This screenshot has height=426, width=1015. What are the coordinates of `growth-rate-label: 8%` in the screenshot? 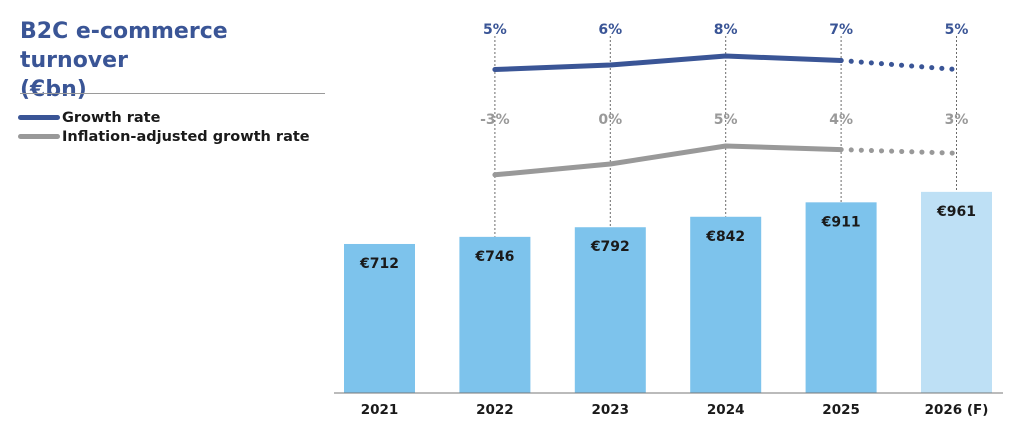 It's located at (726, 30).